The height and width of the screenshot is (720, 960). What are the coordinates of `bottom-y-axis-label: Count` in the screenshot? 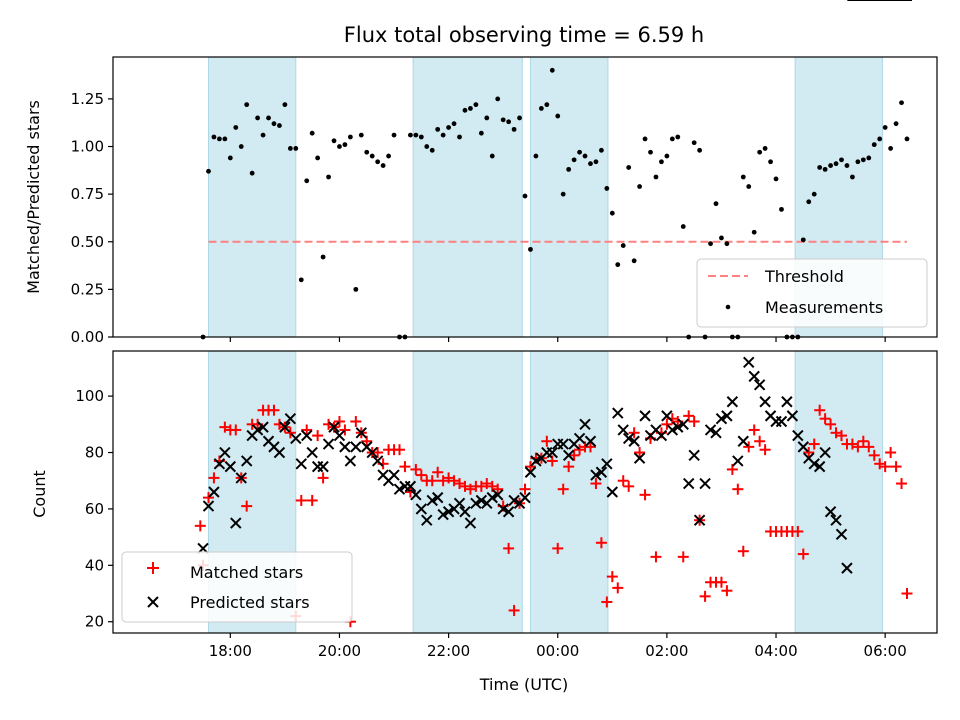 It's located at (39, 494).